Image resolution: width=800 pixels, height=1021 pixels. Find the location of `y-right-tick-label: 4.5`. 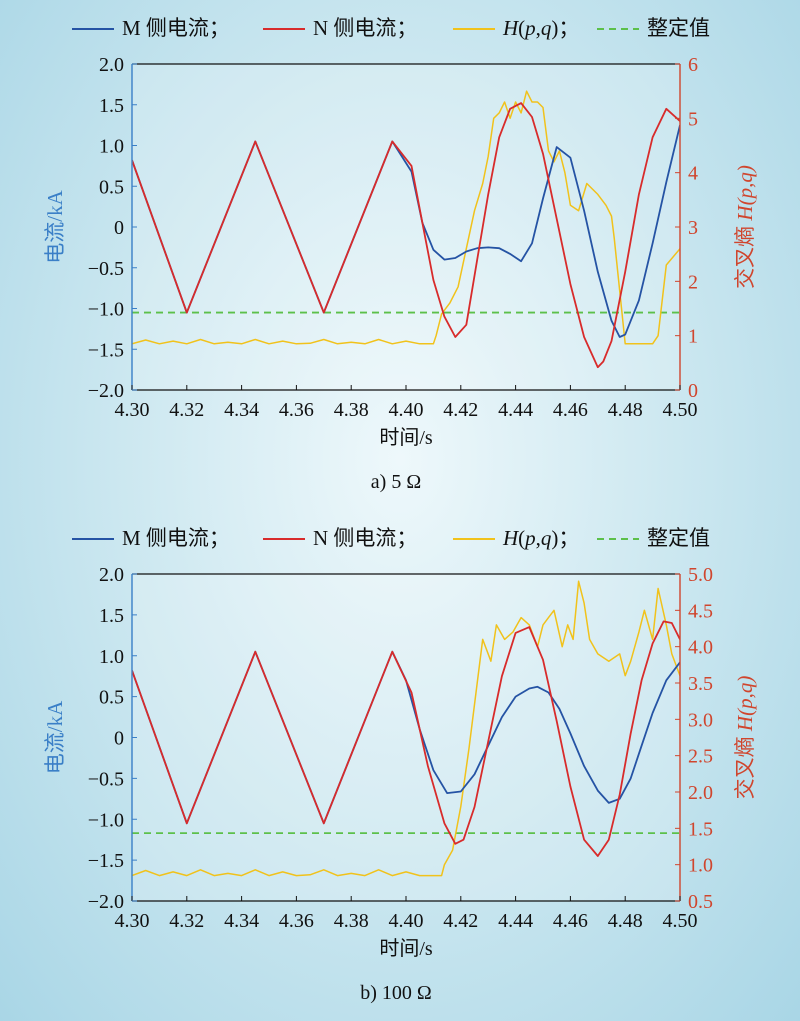

y-right-tick-label: 4.5 is located at coordinates (700, 611).